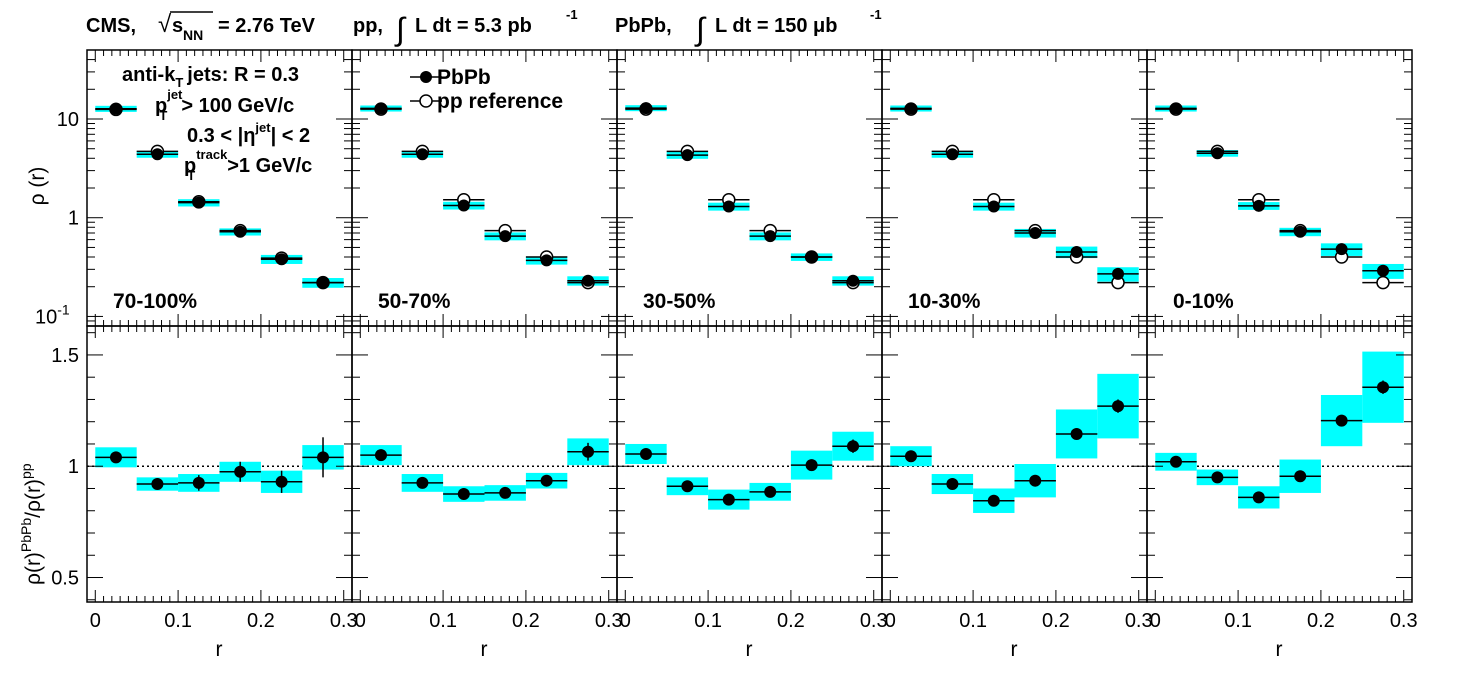 The image size is (1460, 680). I want to click on header-s-sub: NN, so click(193, 35).